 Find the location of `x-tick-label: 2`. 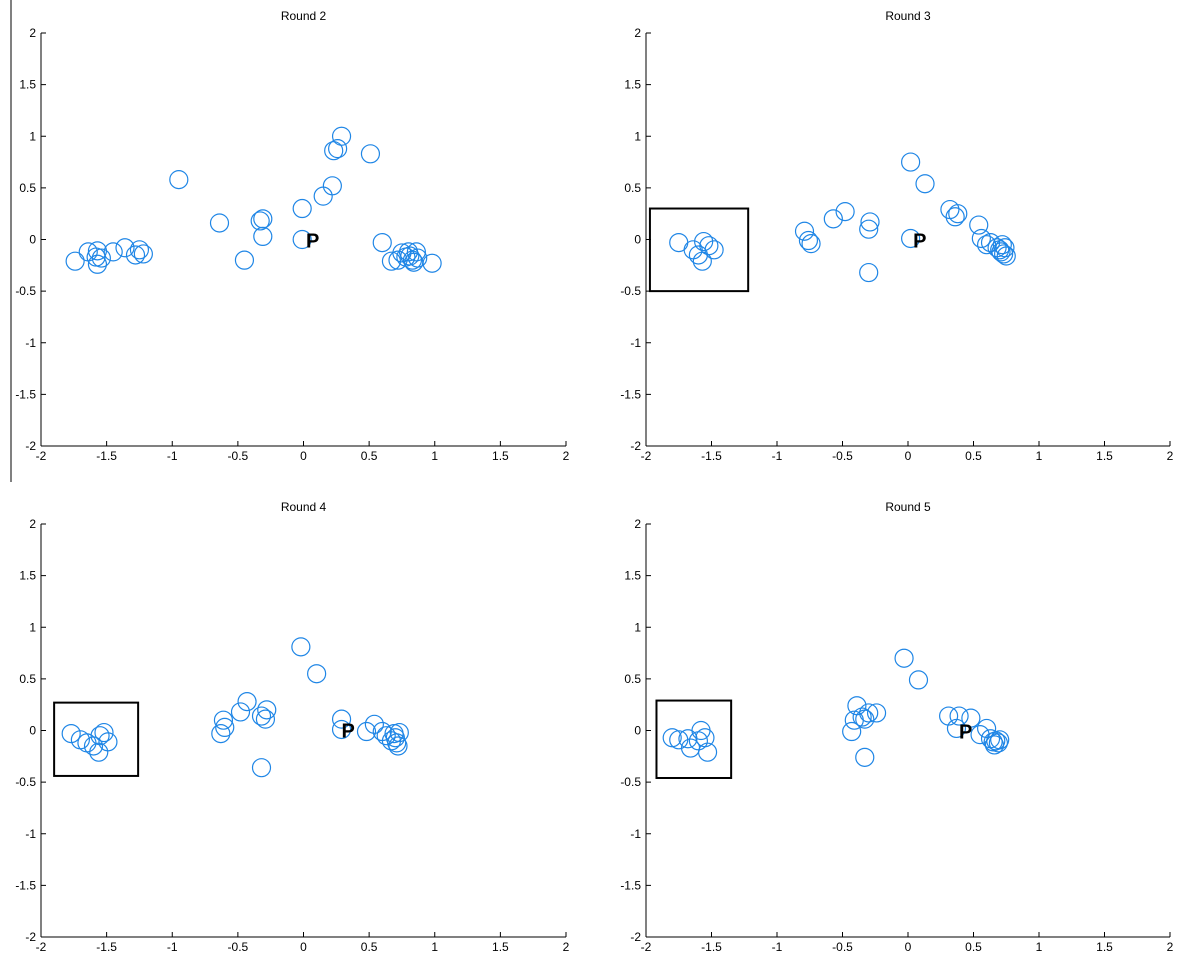

x-tick-label: 2 is located at coordinates (1170, 947).